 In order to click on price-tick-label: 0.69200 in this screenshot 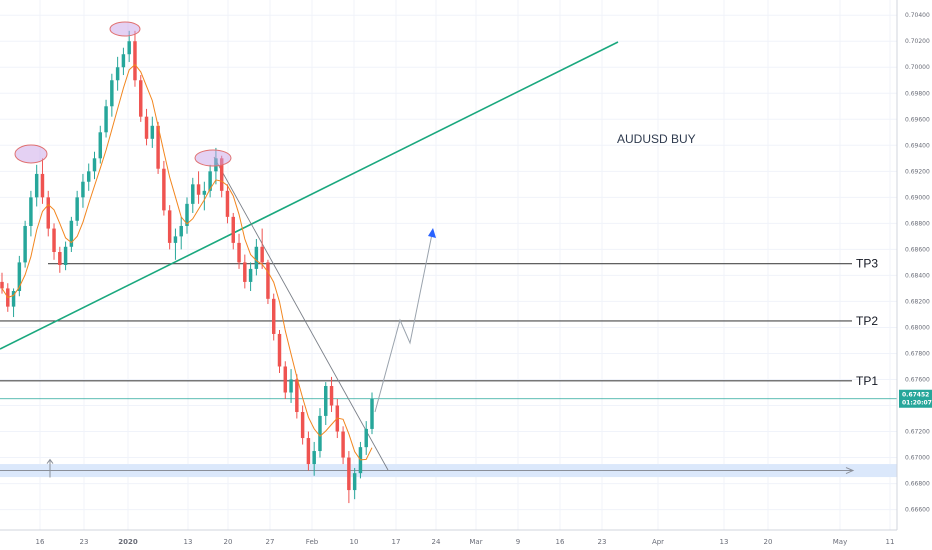, I will do `click(917, 171)`.